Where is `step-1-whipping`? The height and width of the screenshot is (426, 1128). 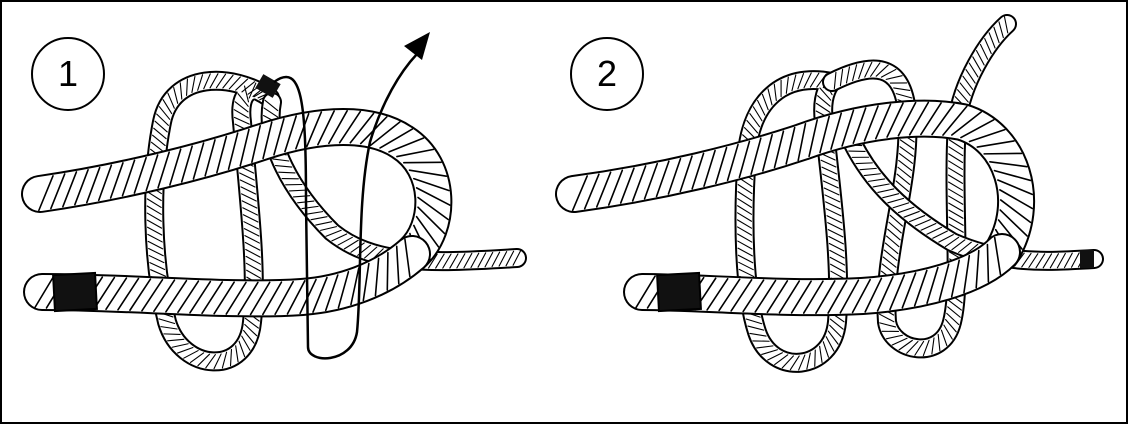 step-1-whipping is located at coordinates (75, 292).